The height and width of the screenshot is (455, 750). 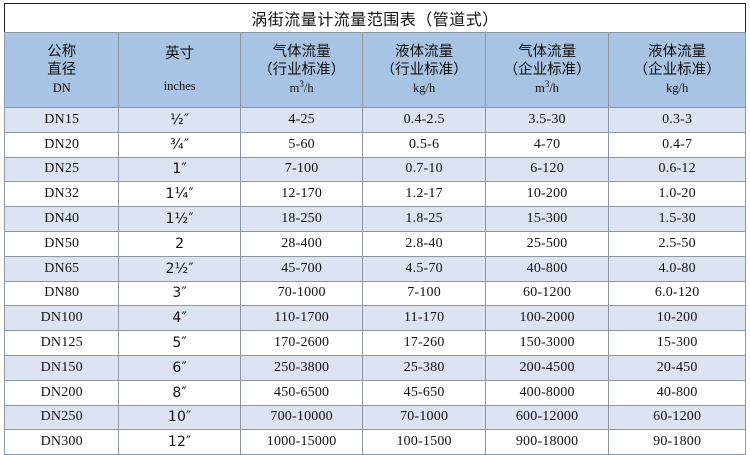 What do you see at coordinates (61, 392) in the screenshot?
I see `cell-dn: DN200` at bounding box center [61, 392].